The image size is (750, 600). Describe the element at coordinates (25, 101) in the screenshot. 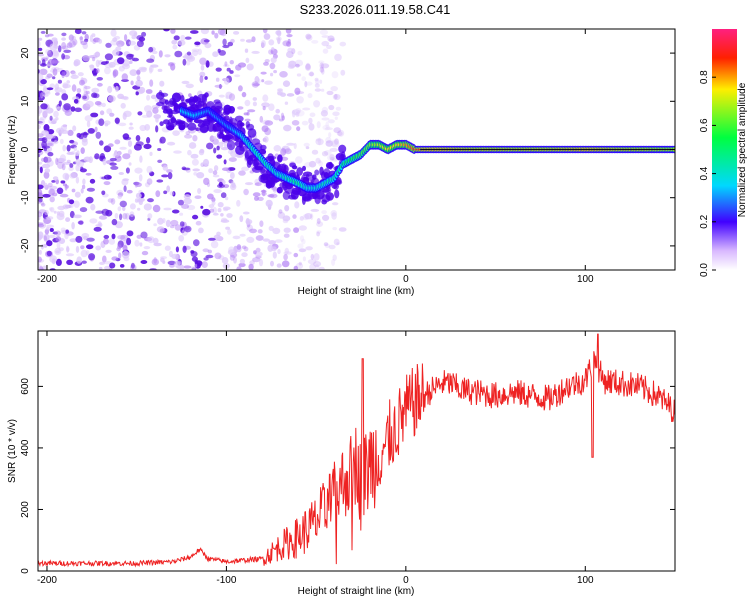

I see `y-tick-label: 10` at that location.